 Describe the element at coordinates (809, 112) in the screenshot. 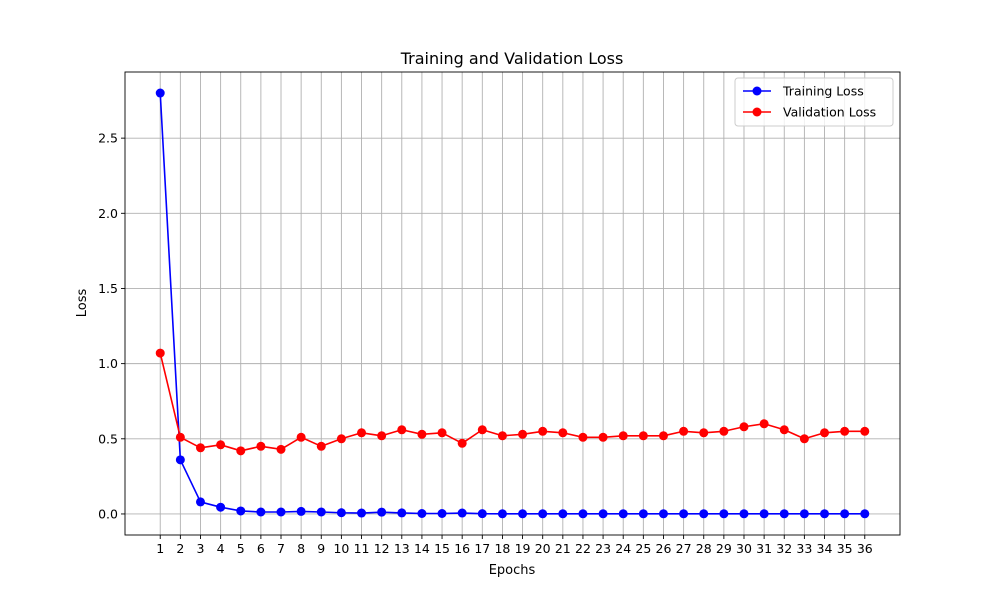

I see `legend-entry-validation-loss: Validation Loss` at that location.